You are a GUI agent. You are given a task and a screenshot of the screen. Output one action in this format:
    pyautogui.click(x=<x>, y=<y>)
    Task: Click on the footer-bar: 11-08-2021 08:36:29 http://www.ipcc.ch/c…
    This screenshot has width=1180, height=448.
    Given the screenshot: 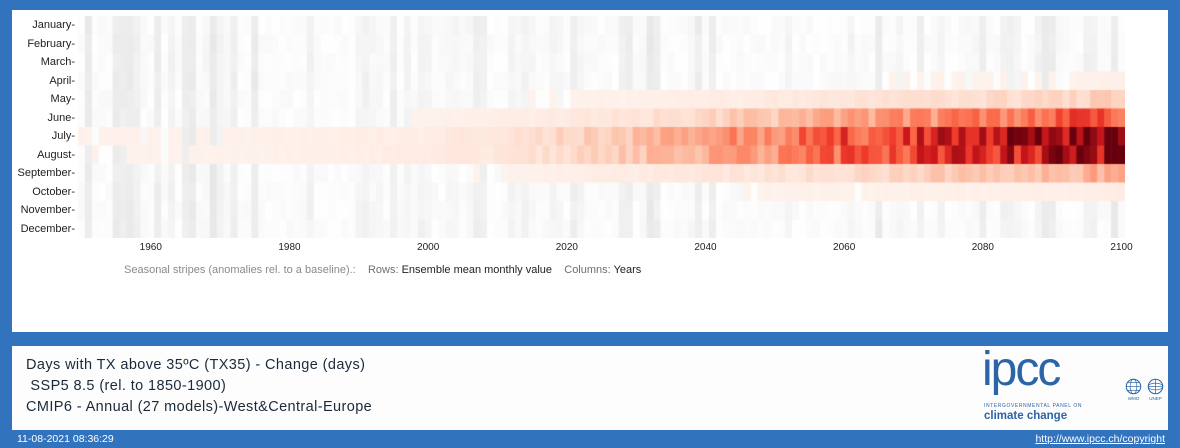 What is the action you would take?
    pyautogui.click(x=590, y=439)
    